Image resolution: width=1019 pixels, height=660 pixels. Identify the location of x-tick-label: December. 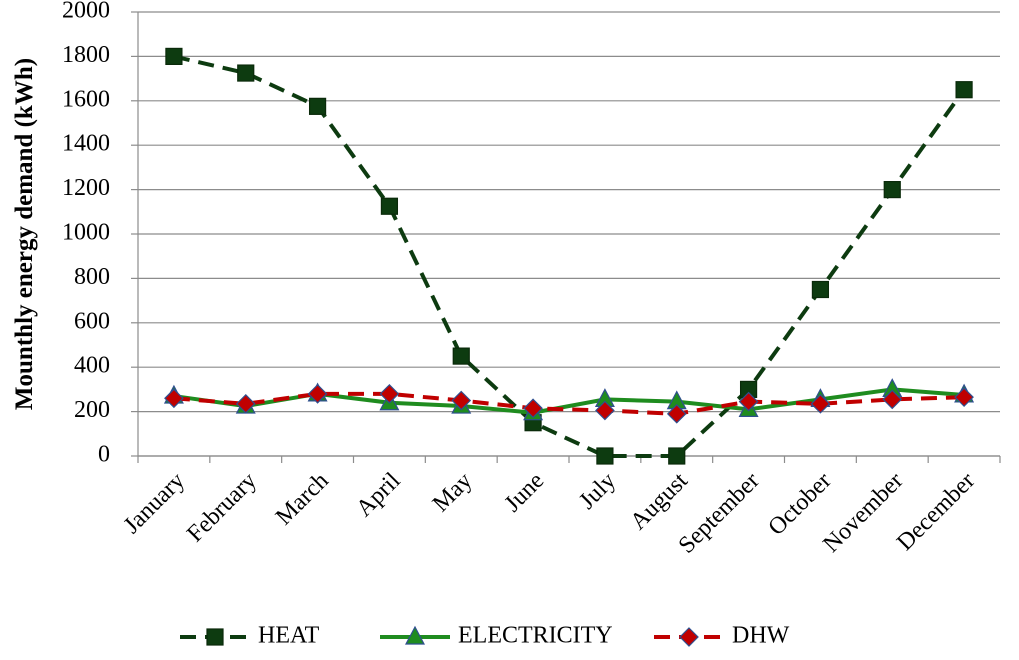
(936, 512).